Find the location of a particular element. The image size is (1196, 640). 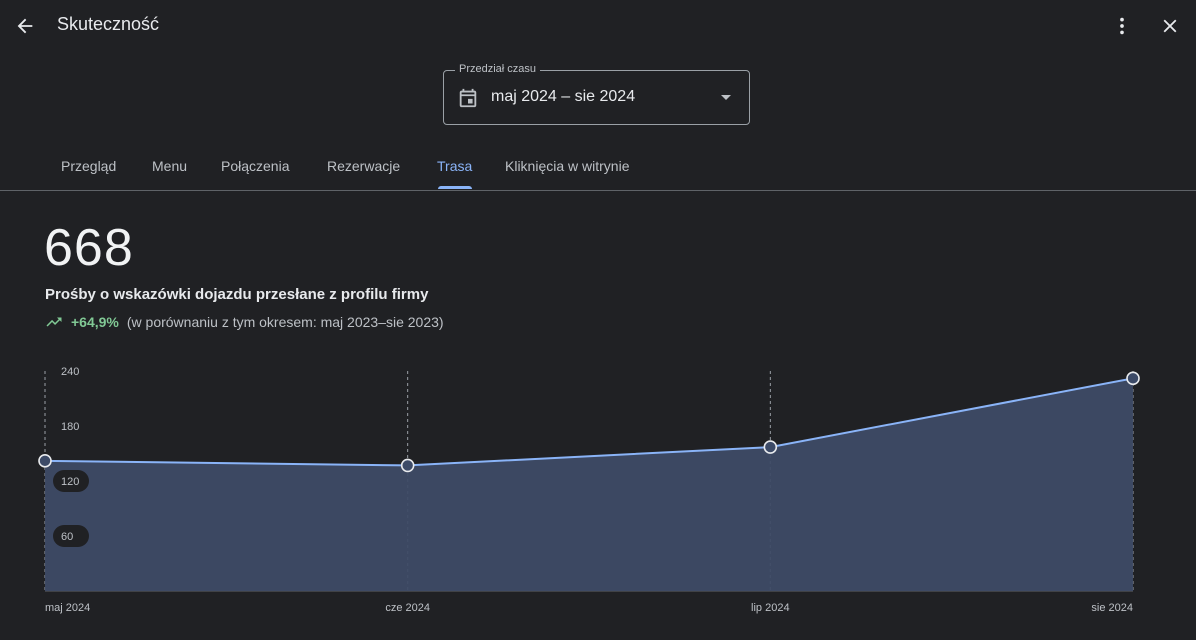

y-tick-label: 240 is located at coordinates (70, 372).